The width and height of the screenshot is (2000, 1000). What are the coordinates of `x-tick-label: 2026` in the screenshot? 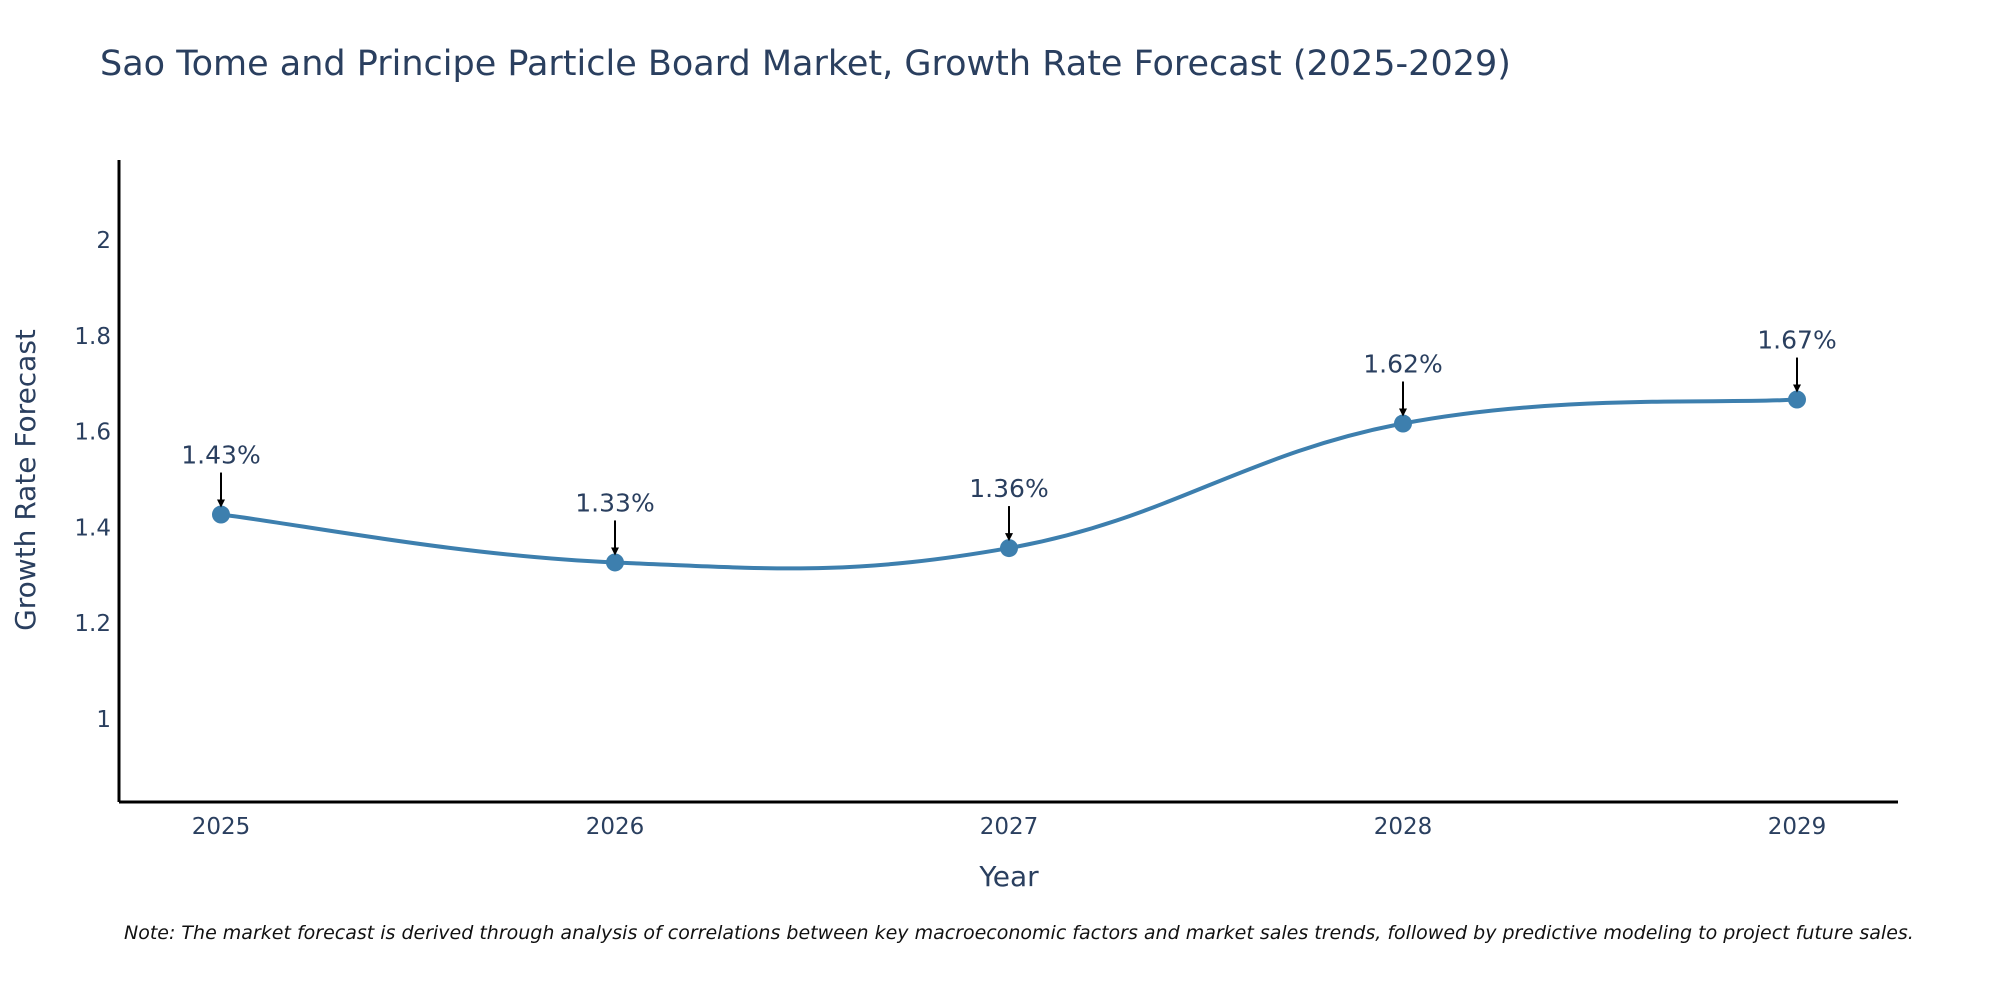 It's located at (615, 827).